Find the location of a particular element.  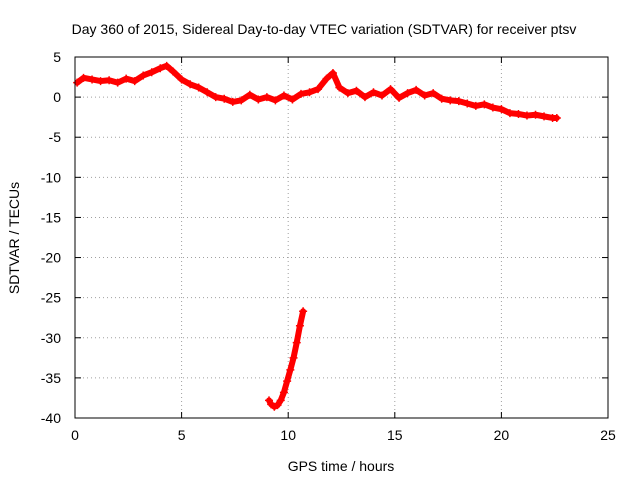

y-tick-label: -20 is located at coordinates (51, 258).